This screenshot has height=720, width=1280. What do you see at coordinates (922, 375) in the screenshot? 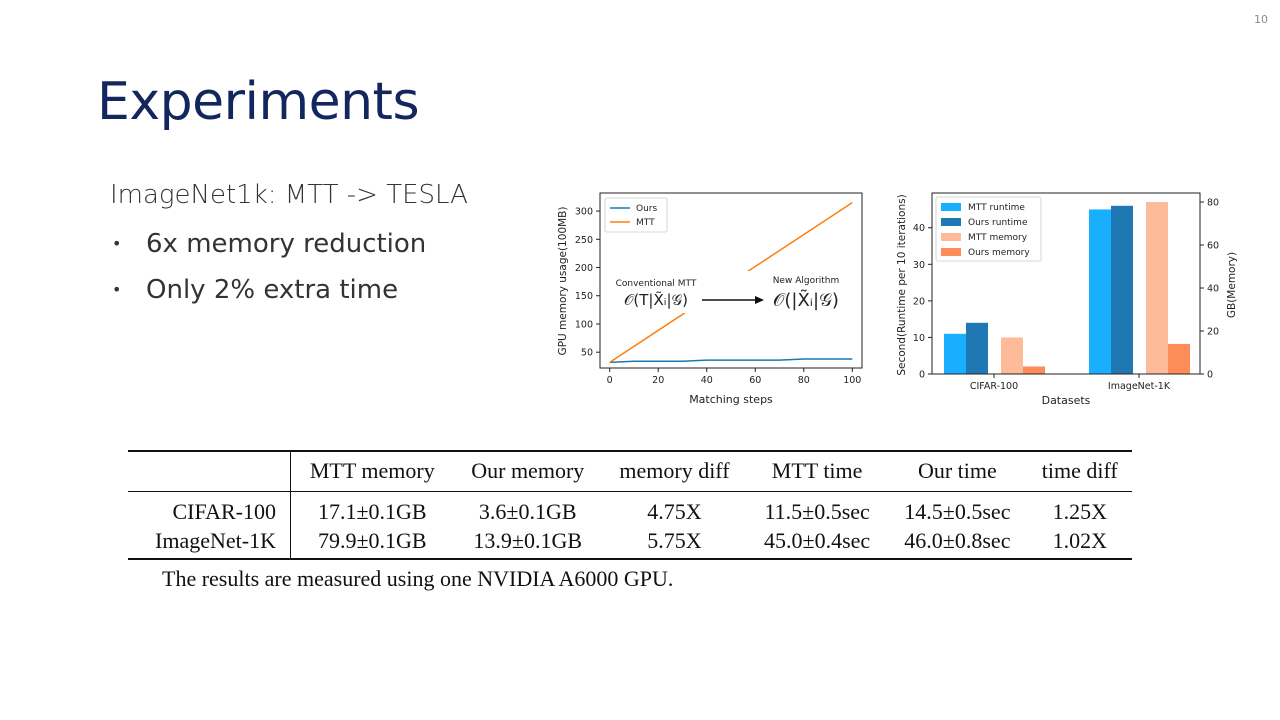
I see `left-y-tick-label: 0` at bounding box center [922, 375].